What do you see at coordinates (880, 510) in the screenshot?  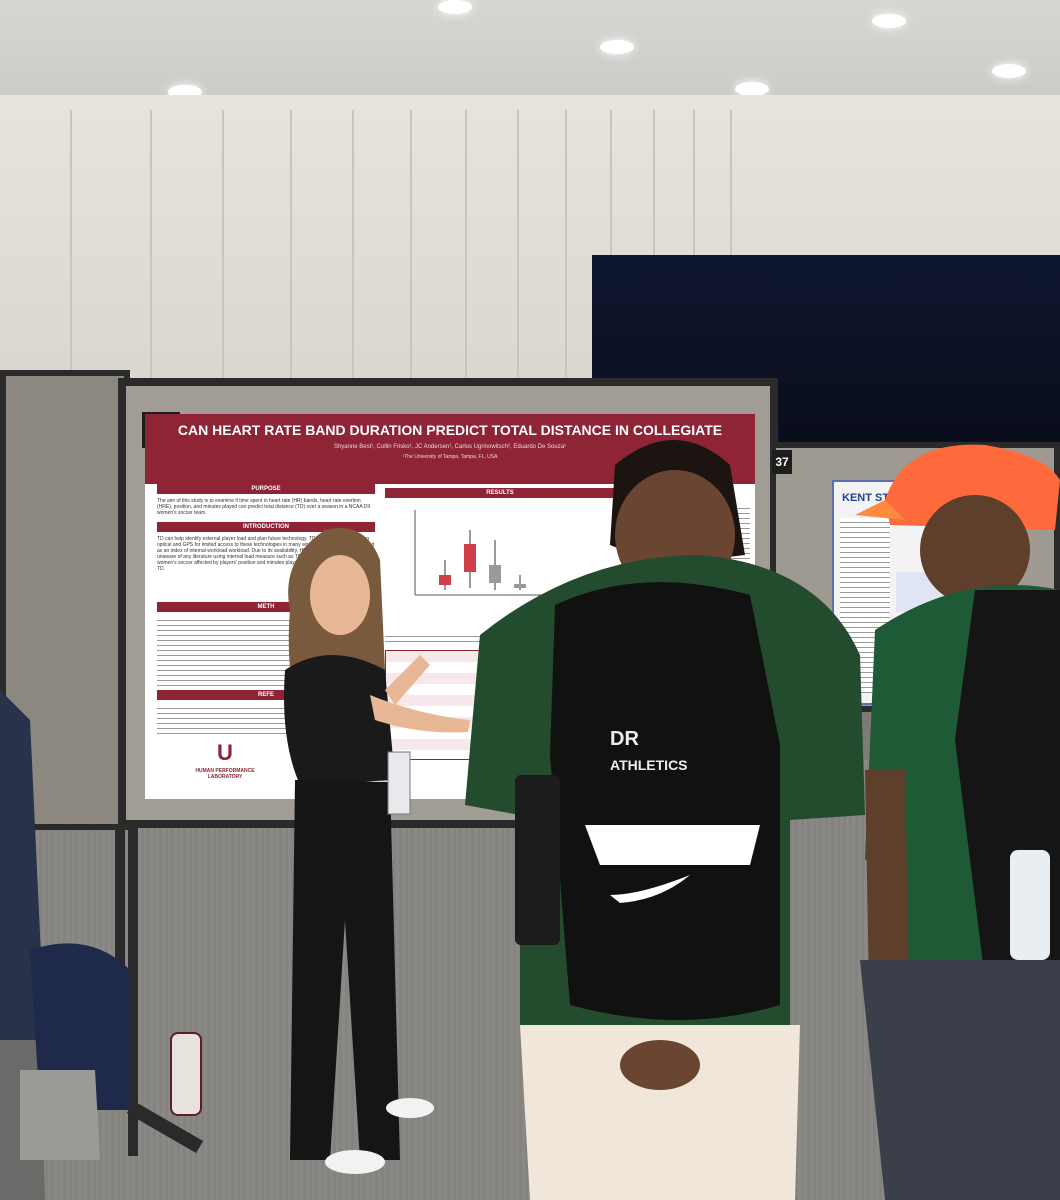 I see `cap-brim` at bounding box center [880, 510].